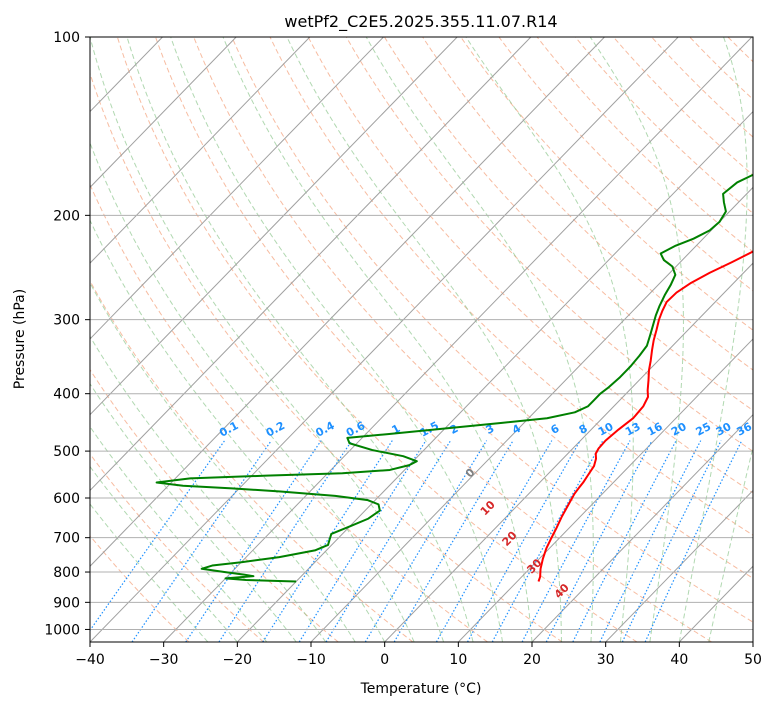  Describe the element at coordinates (532, 660) in the screenshot. I see `x-tick-label: 20` at that location.